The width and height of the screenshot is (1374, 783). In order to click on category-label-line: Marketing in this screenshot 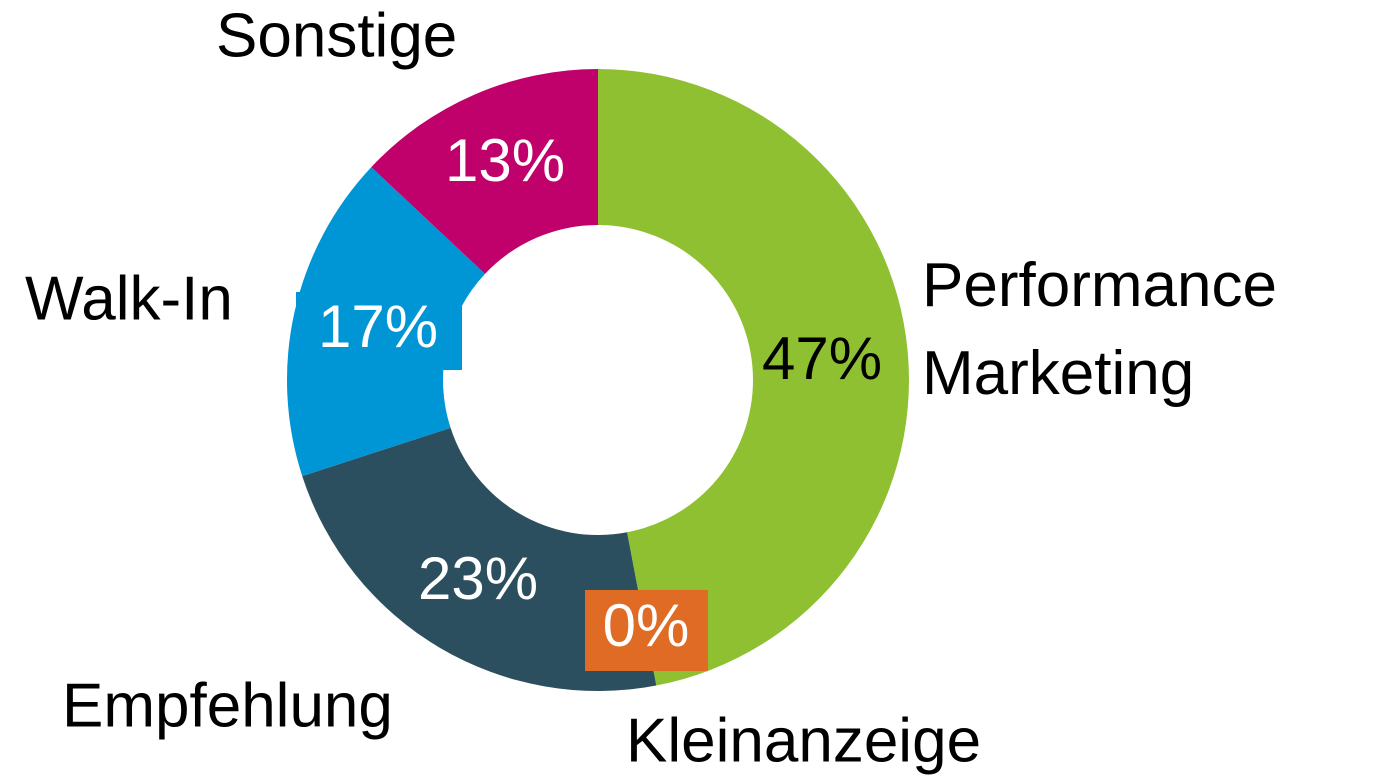, I will do `click(1058, 373)`.